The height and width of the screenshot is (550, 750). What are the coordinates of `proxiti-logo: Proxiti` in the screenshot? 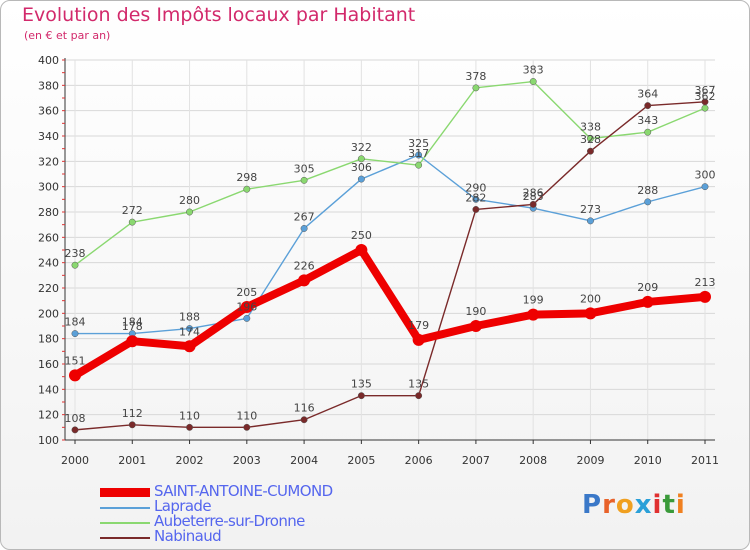 It's located at (634, 505).